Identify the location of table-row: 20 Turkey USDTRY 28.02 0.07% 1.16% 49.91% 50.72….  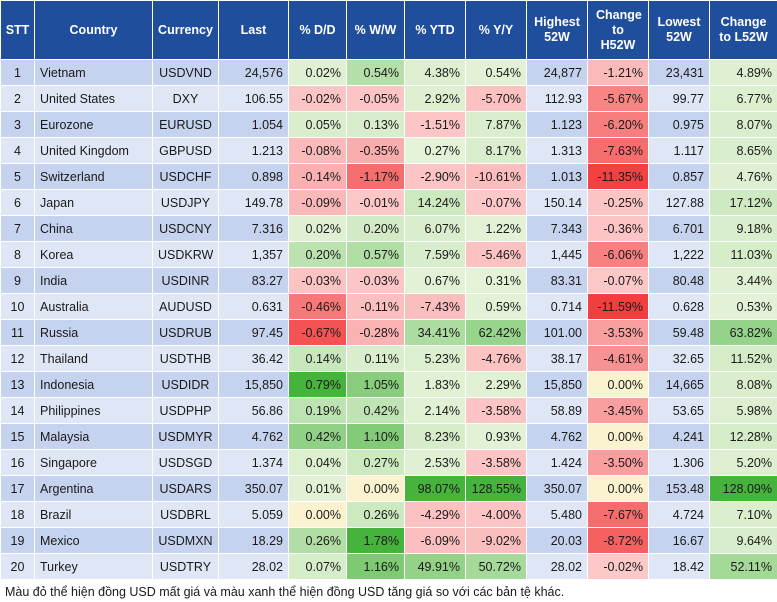
(388, 566).